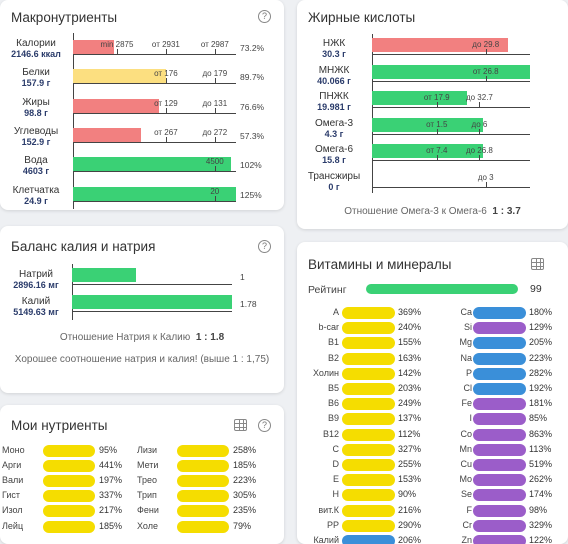 The height and width of the screenshot is (544, 568). Describe the element at coordinates (242, 277) in the screenshot. I see `mineral-ratio-number: 1` at that location.